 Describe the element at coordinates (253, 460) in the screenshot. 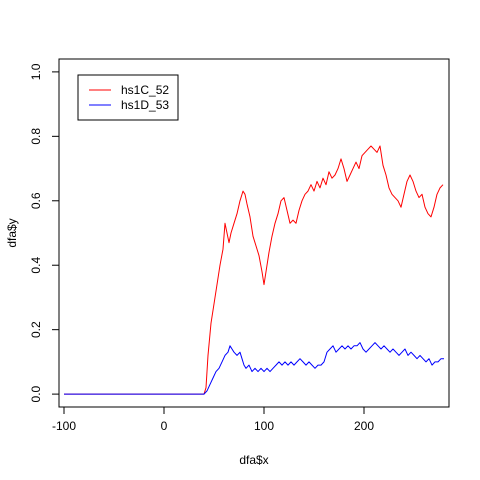

I see `x-axis-title: dfa$x` at that location.